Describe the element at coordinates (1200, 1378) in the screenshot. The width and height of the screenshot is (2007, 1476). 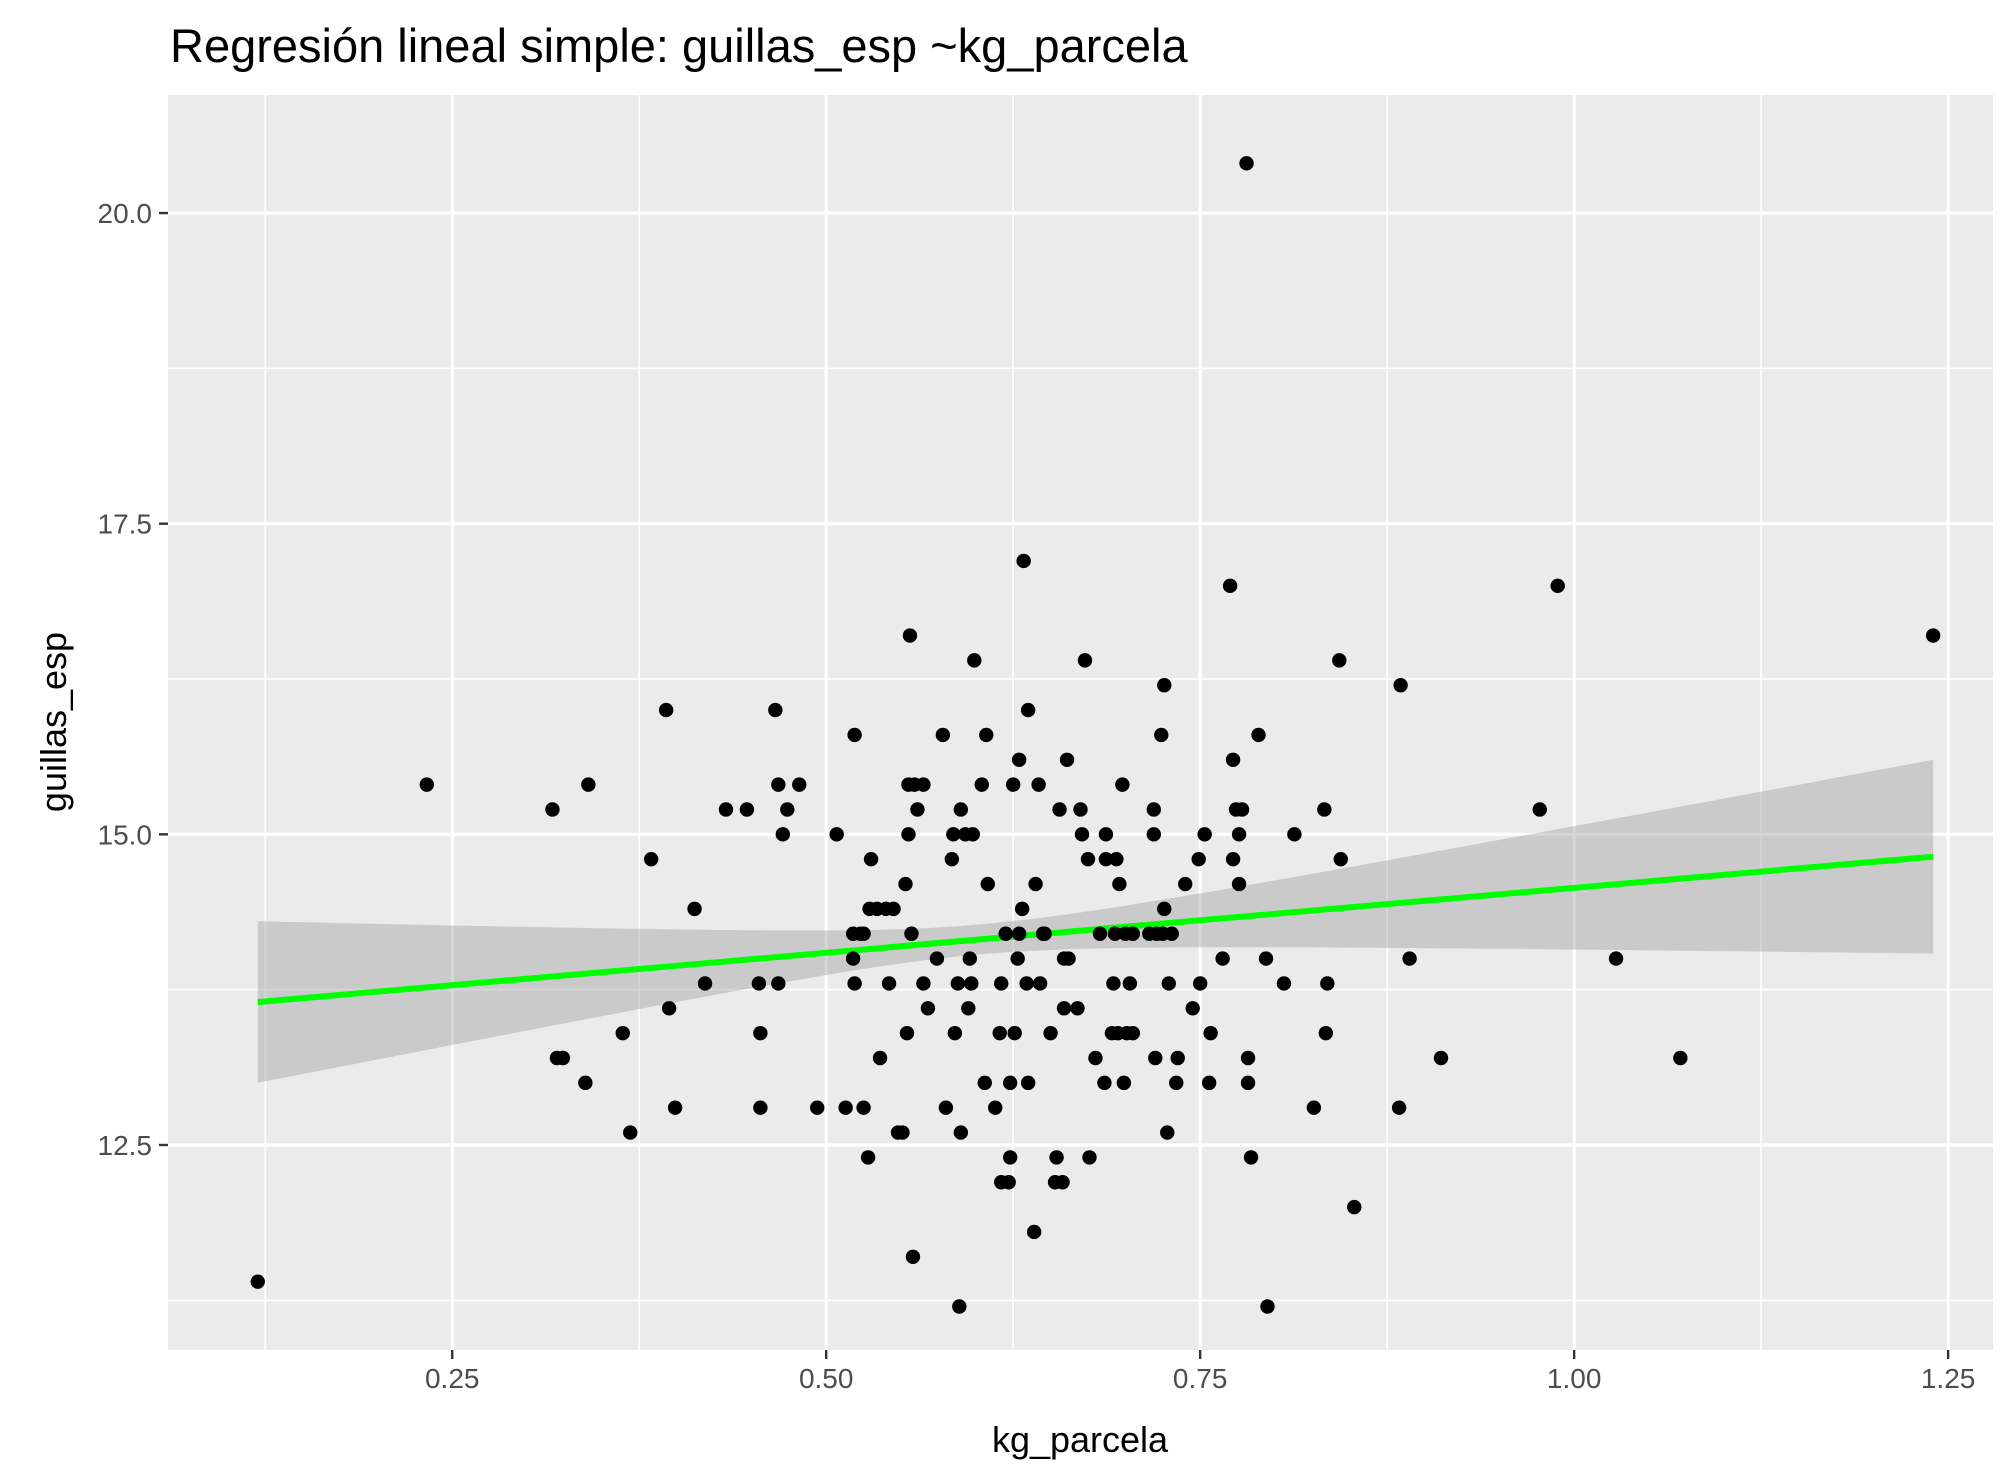
I see `x-tick-label: 0.75` at that location.